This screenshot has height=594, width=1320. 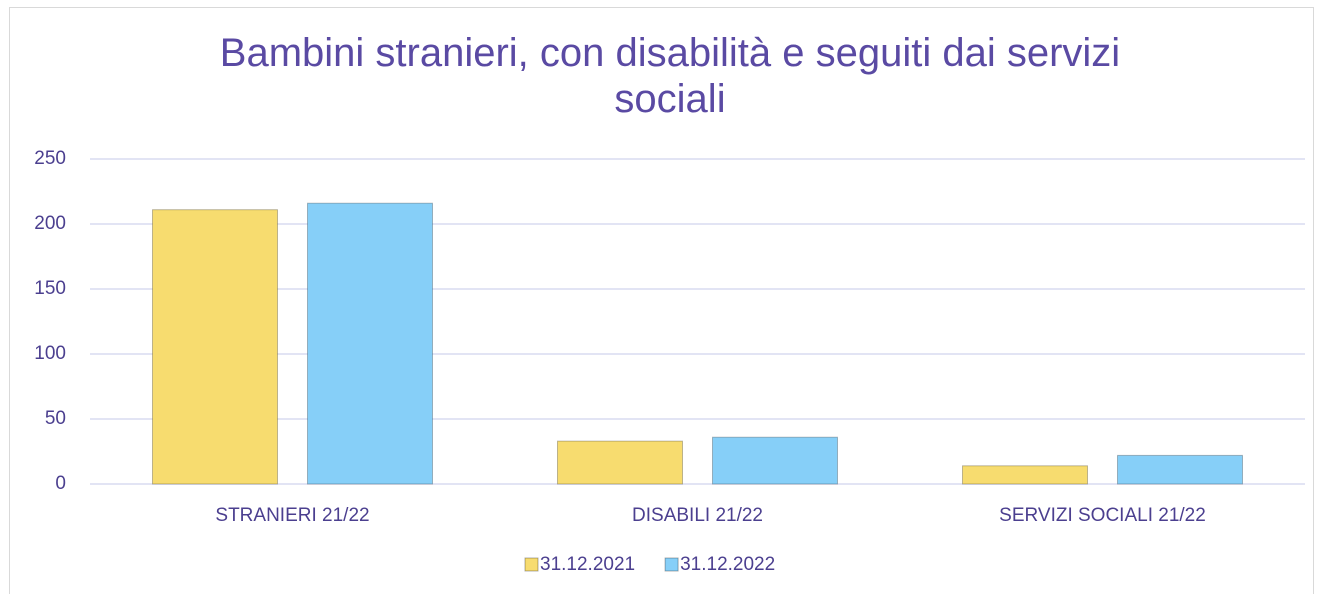 What do you see at coordinates (50, 158) in the screenshot?
I see `y-tick-label: 250` at bounding box center [50, 158].